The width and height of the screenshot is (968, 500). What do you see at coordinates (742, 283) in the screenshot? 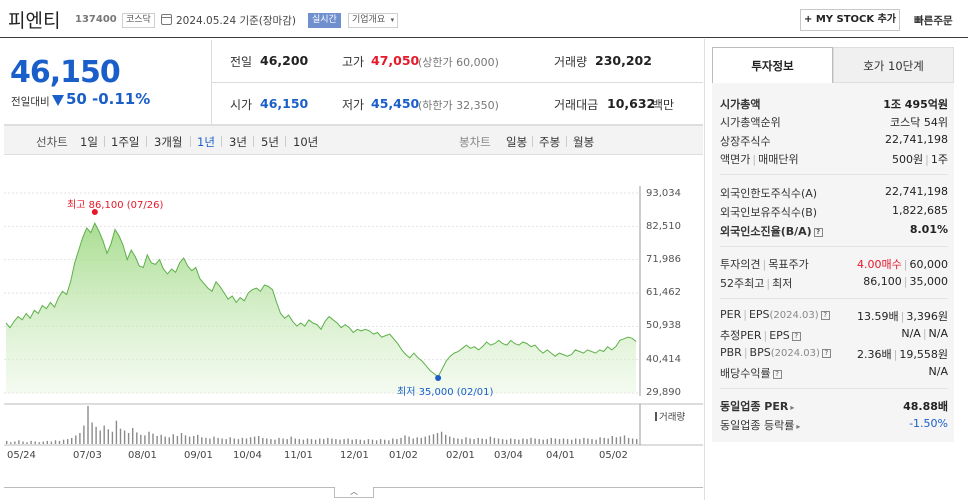
I see `wk52-high-label: 52주최고` at bounding box center [742, 283].